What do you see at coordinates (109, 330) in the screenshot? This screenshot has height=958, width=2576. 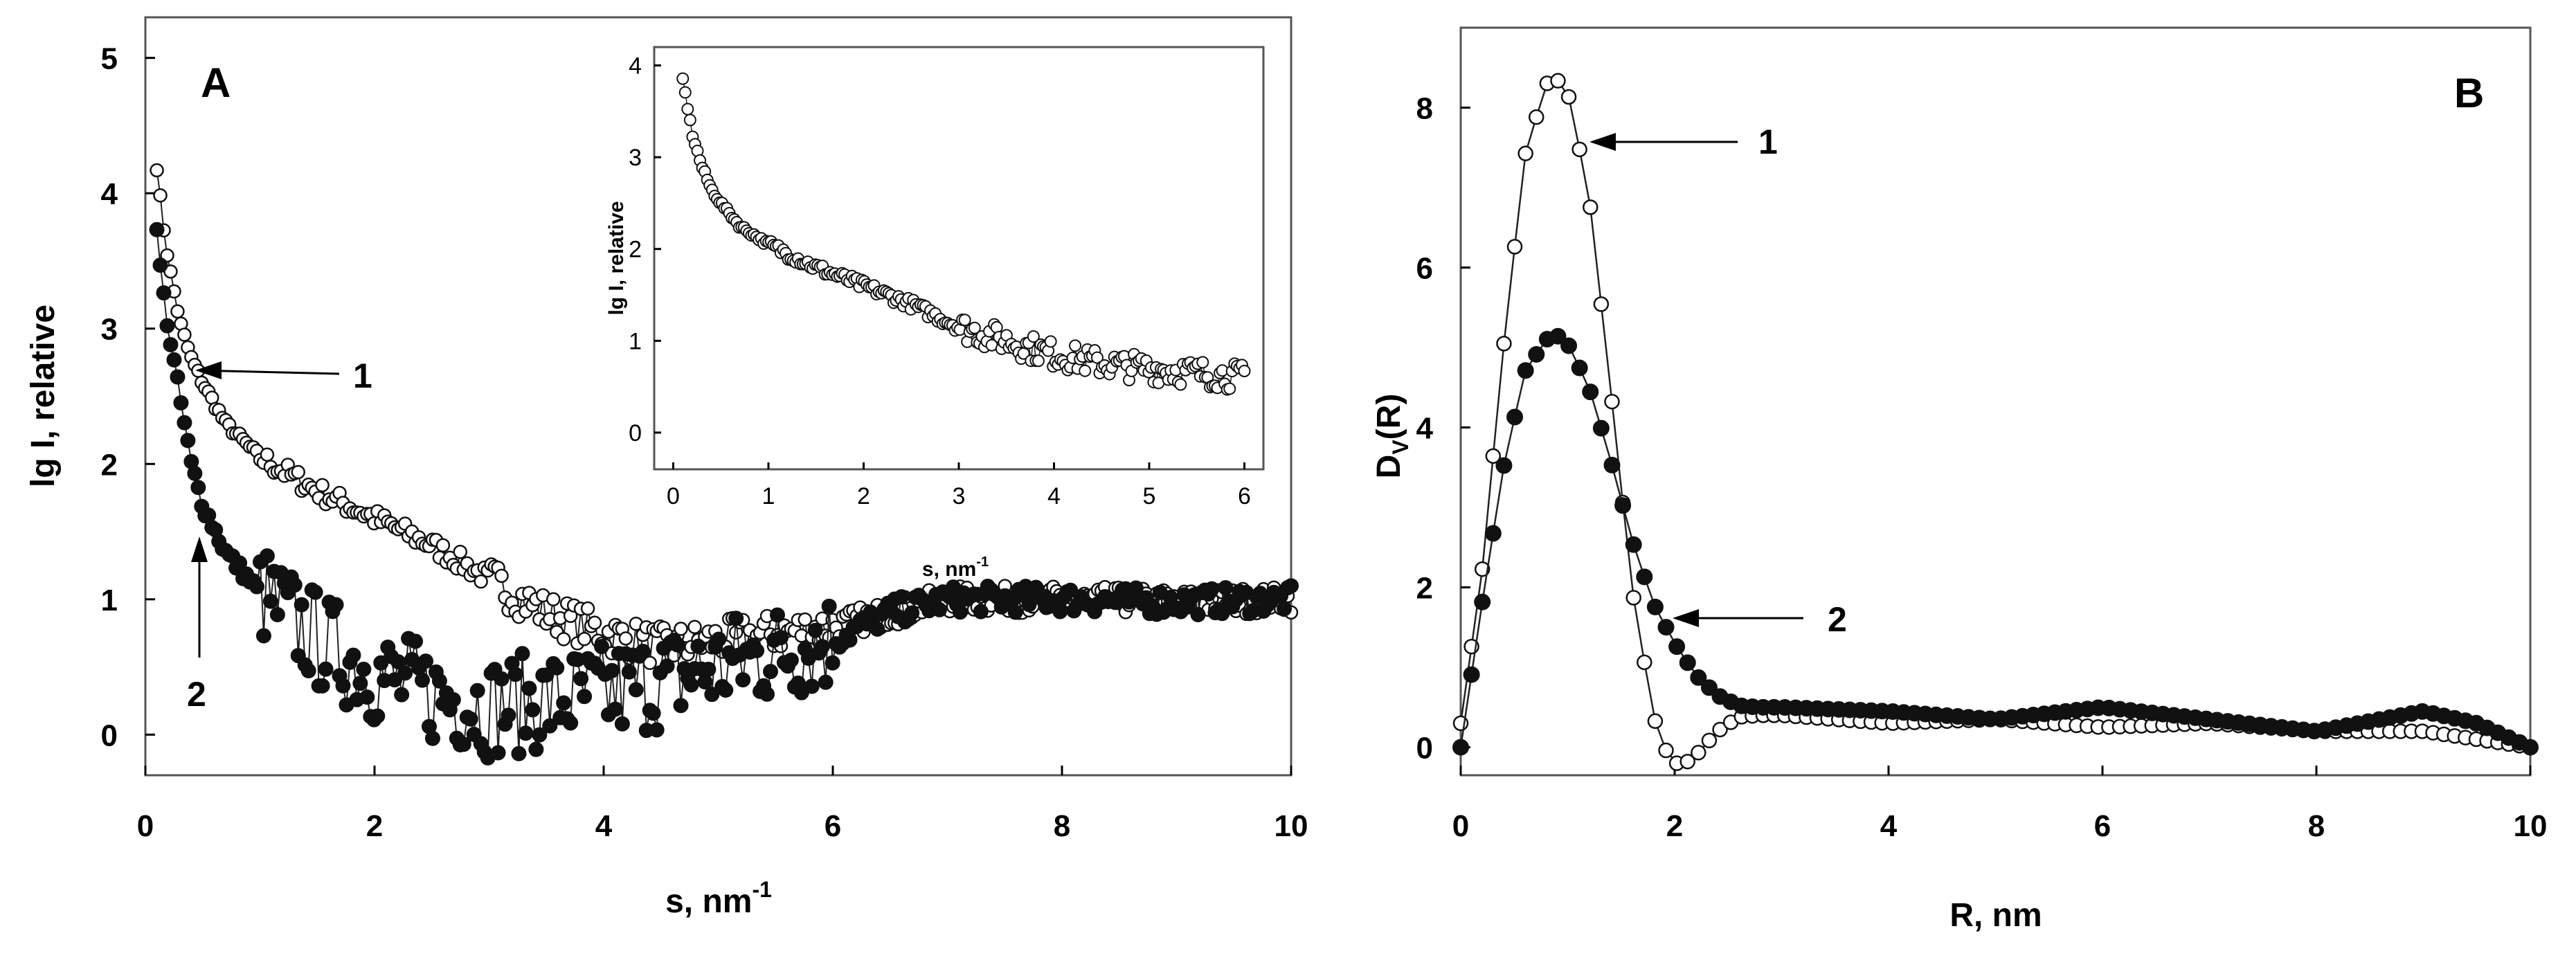 I see `panel-a-y-tick-label-3: 3` at bounding box center [109, 330].